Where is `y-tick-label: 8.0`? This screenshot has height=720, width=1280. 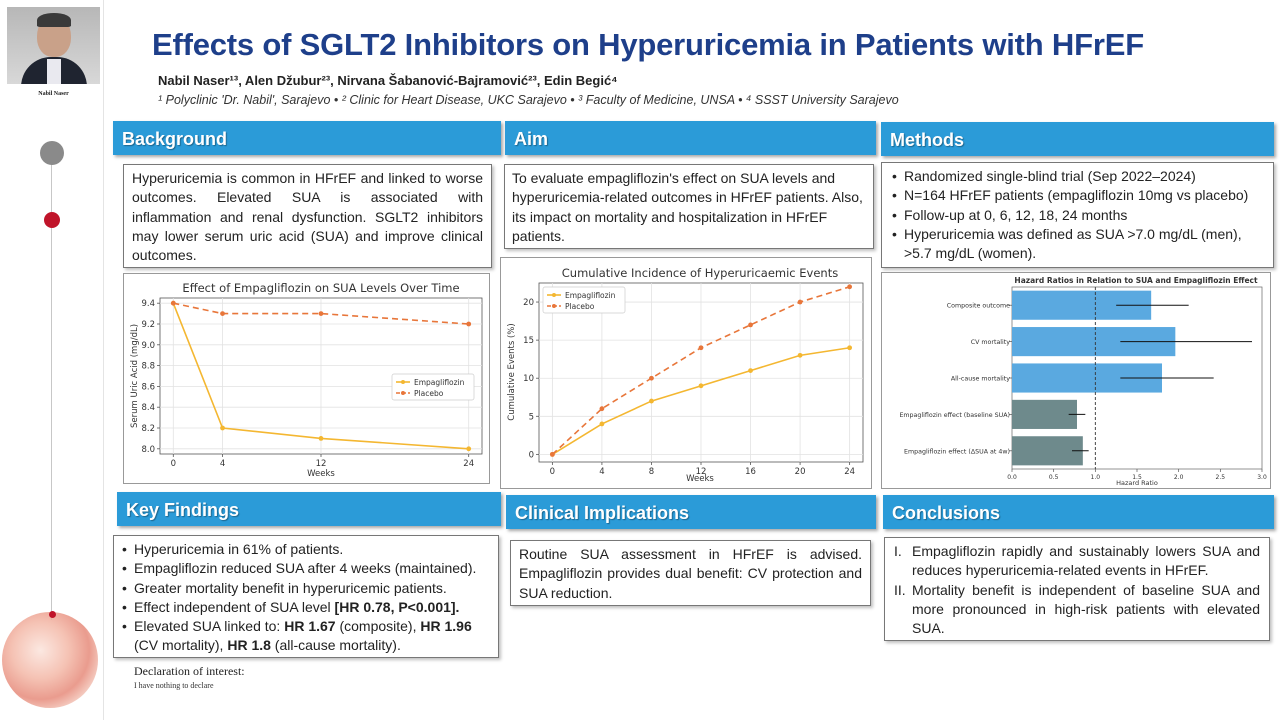
y-tick-label: 8.0 is located at coordinates (148, 450).